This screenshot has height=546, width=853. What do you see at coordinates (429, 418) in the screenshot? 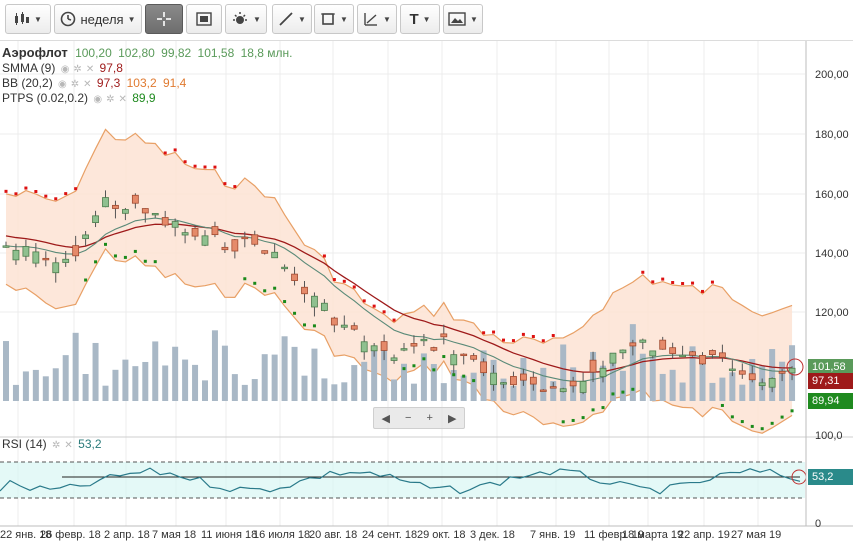
I see `zoom-in-icon: +` at bounding box center [429, 418].